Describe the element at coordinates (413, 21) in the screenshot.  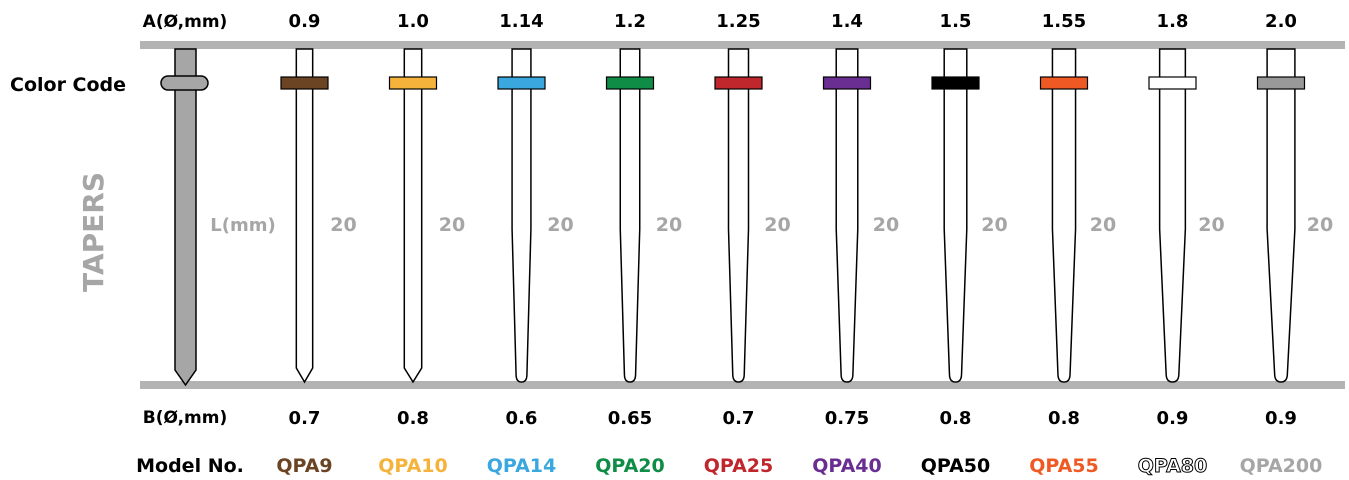
I see `a-value: 1.0` at that location.